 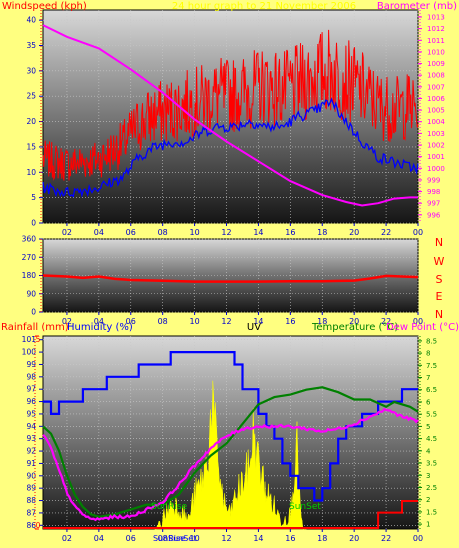 What do you see at coordinates (254, 327) in the screenshot?
I see `uv-axis-title: UV` at bounding box center [254, 327].